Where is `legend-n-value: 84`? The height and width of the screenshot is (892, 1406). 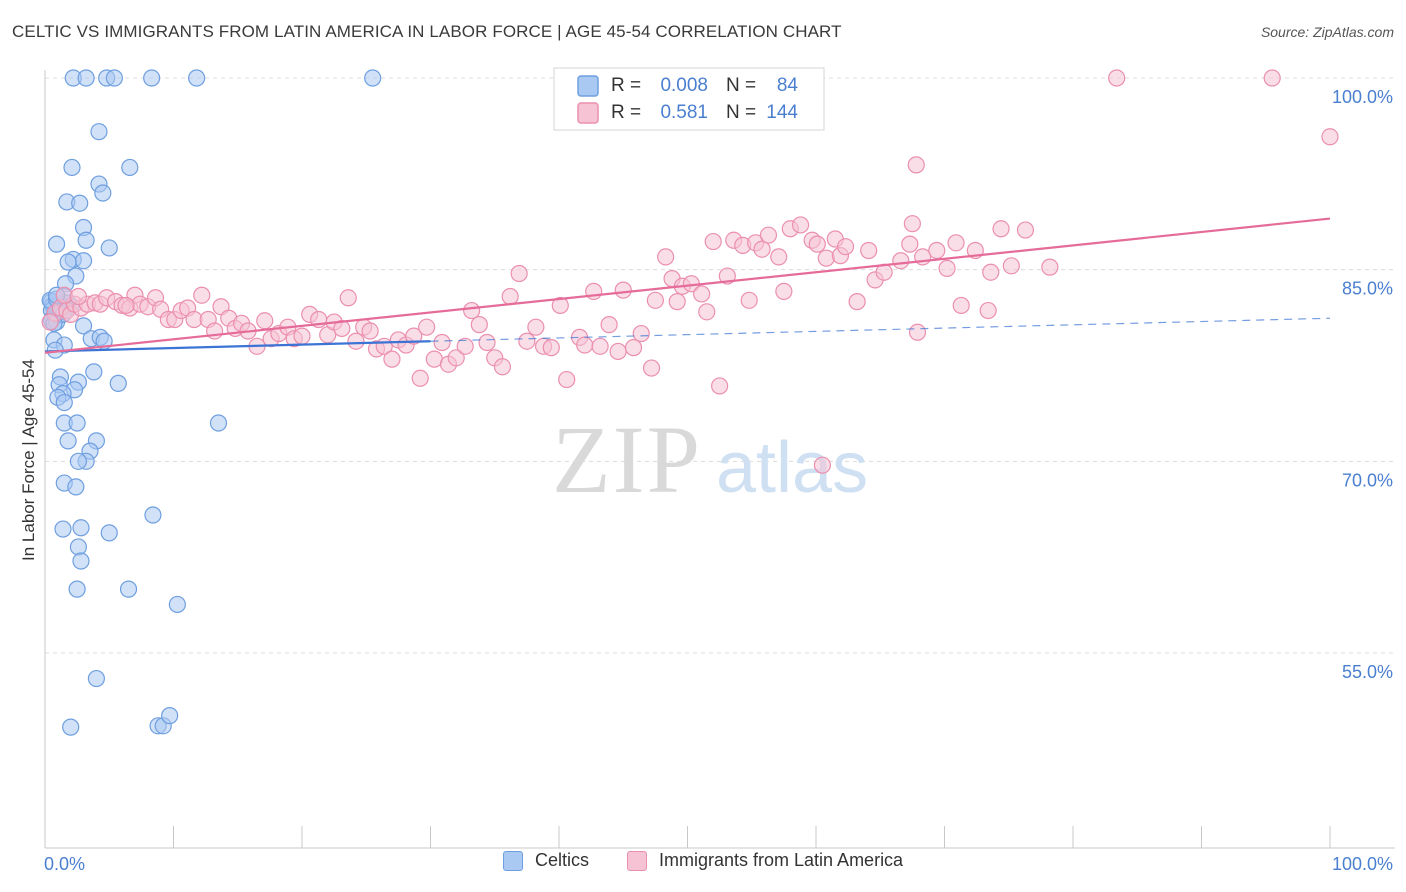
legend-n-value: 84 is located at coordinates (788, 85).